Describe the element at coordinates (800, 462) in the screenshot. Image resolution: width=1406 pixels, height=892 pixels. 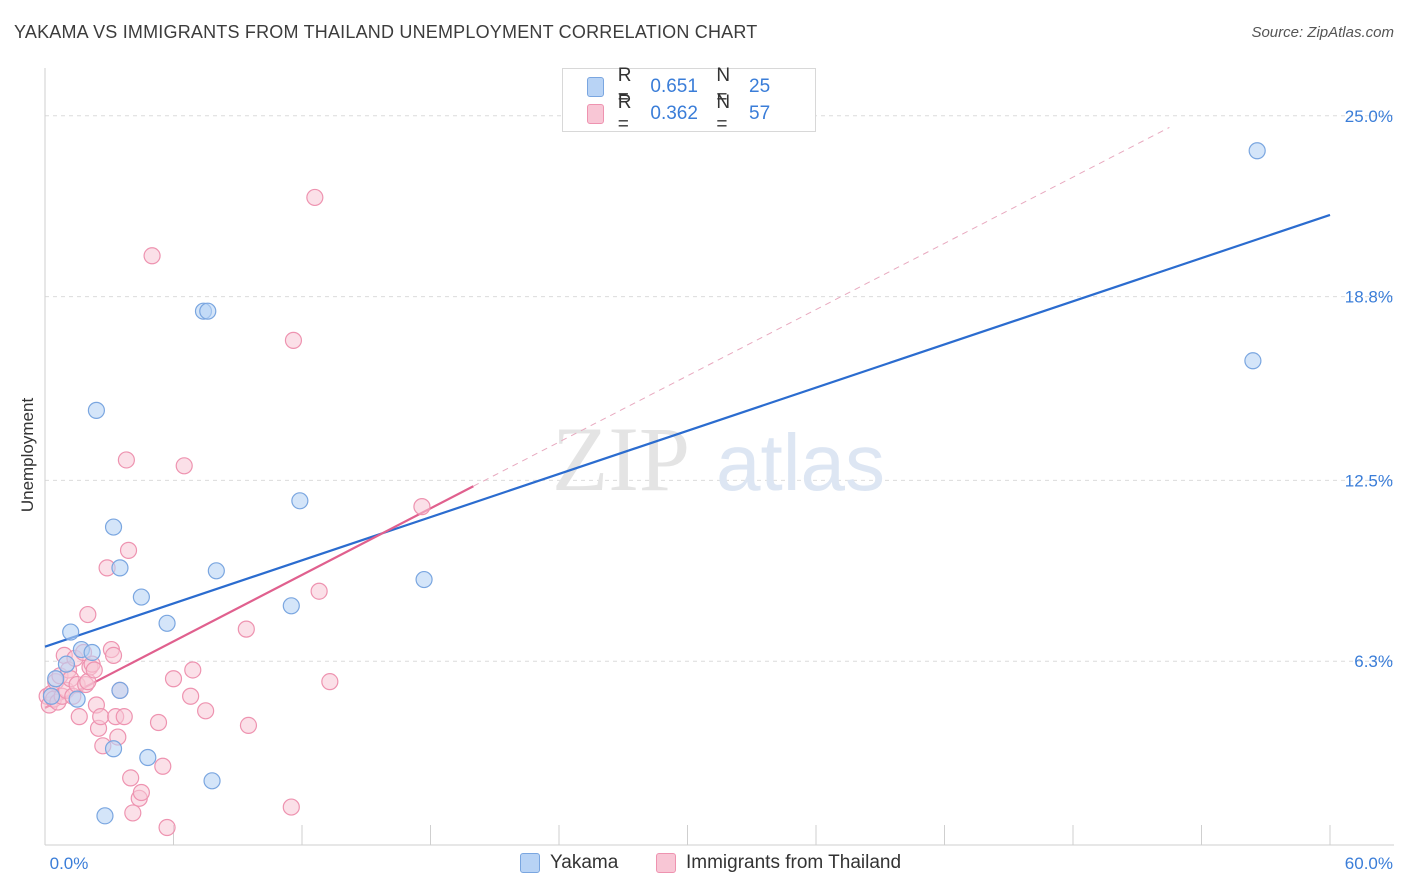
I see `watermark-atlas: atlas` at that location.